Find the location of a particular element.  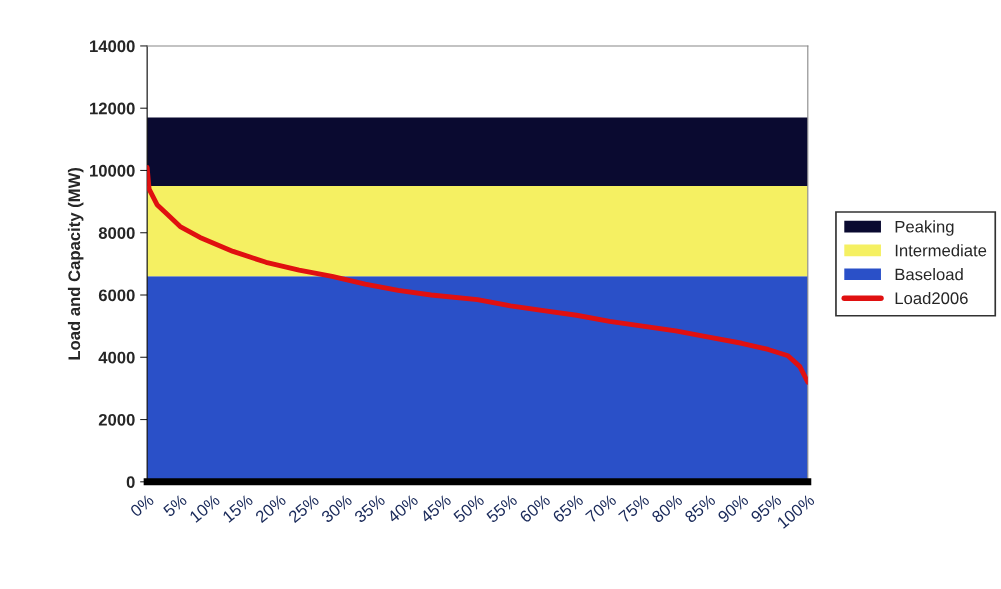

y-tick-label: 10000 is located at coordinates (112, 170).